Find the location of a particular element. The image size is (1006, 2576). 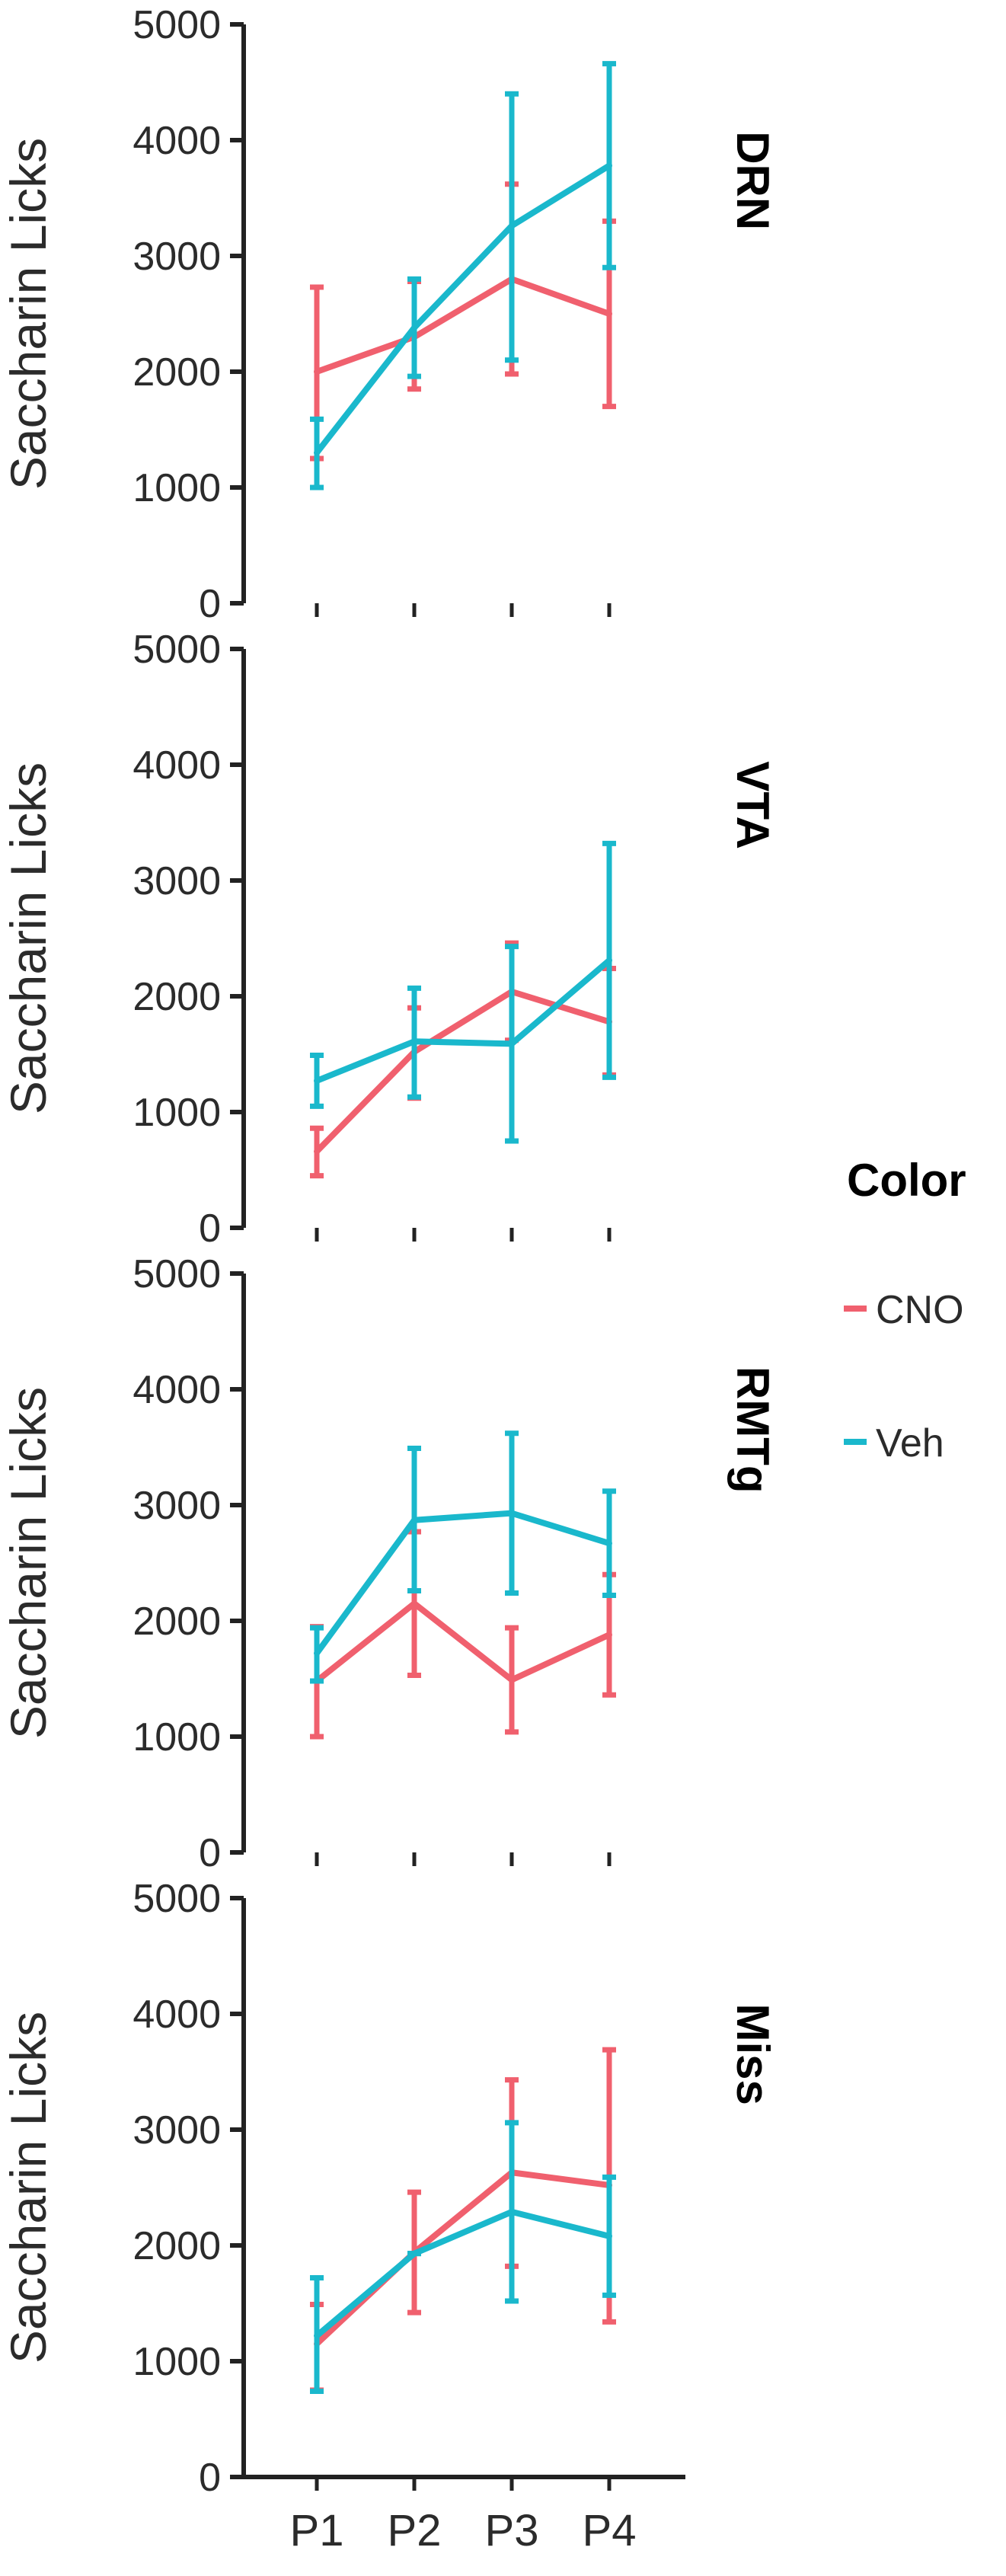

legend-title: Color is located at coordinates (907, 1180).